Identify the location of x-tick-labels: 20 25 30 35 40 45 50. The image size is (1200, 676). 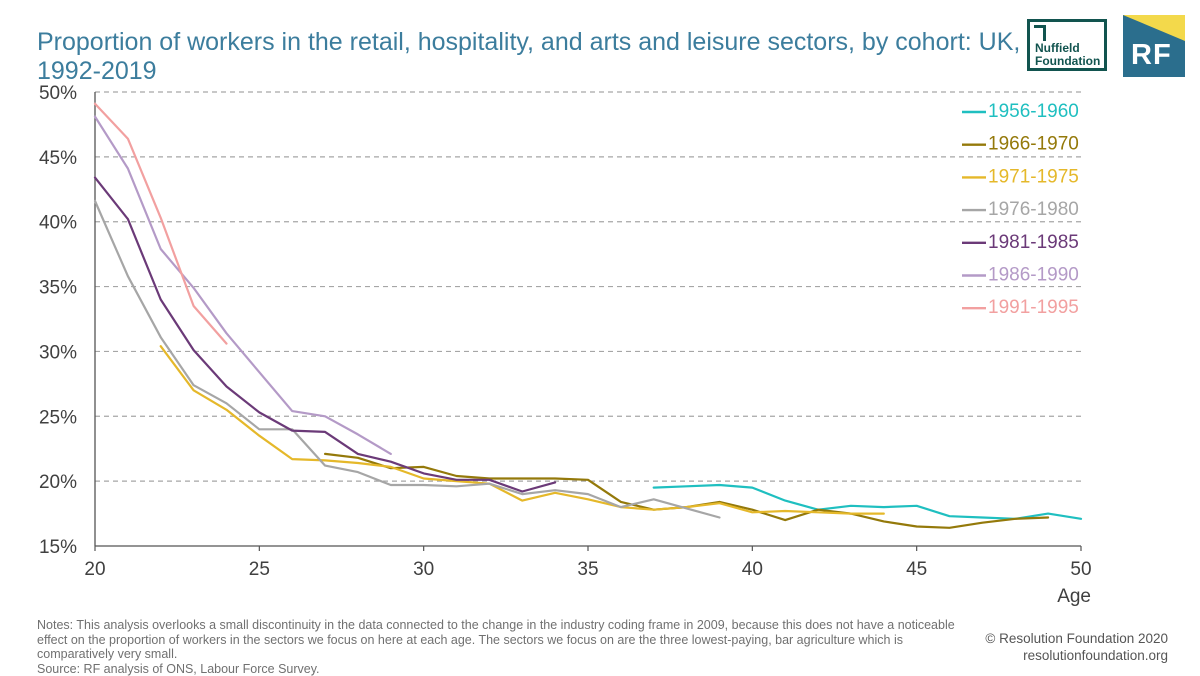
(587, 563).